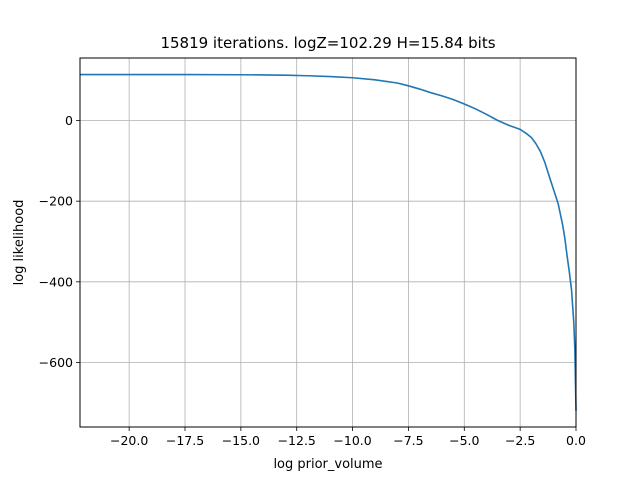  Describe the element at coordinates (56, 201) in the screenshot. I see `y-tick-label: −200` at that location.